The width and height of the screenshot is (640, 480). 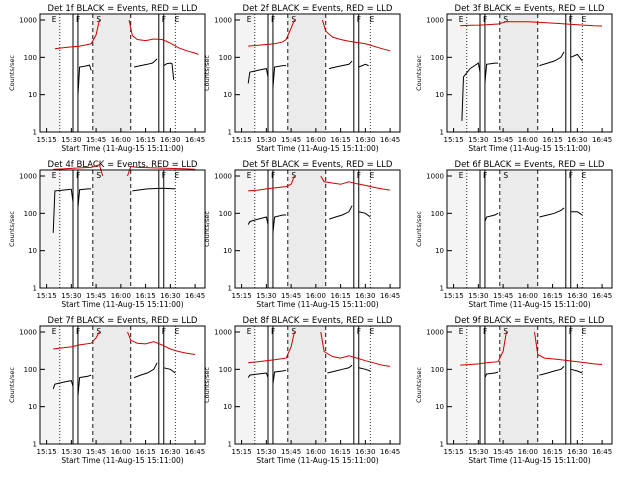 I want to click on panel-title: Det 5f BLACK = Events, RED = LLD, so click(x=318, y=165).